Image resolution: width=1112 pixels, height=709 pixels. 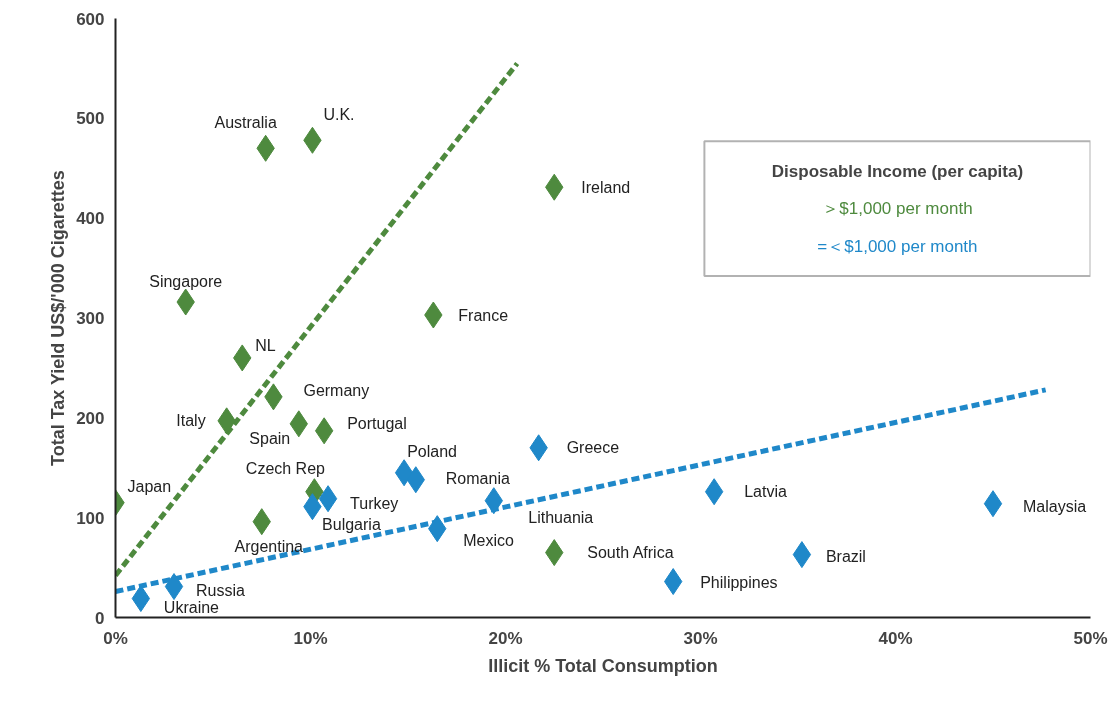 What do you see at coordinates (561, 518) in the screenshot?
I see `annotation: Lithuania` at bounding box center [561, 518].